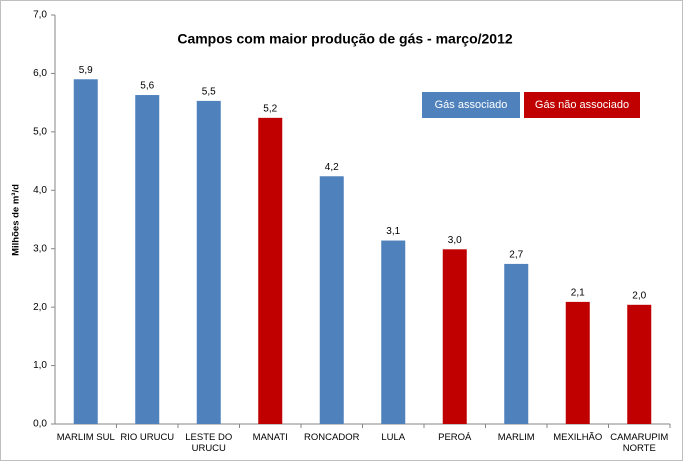  What do you see at coordinates (516, 255) in the screenshot?
I see `data-label: 2,7` at bounding box center [516, 255].